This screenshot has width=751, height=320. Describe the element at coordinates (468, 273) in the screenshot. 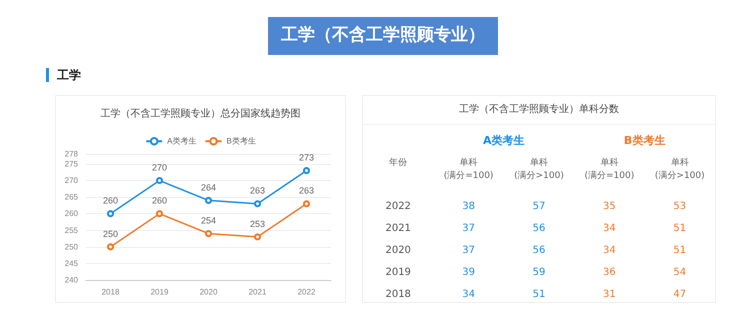

I see `data-label: 39` at that location.